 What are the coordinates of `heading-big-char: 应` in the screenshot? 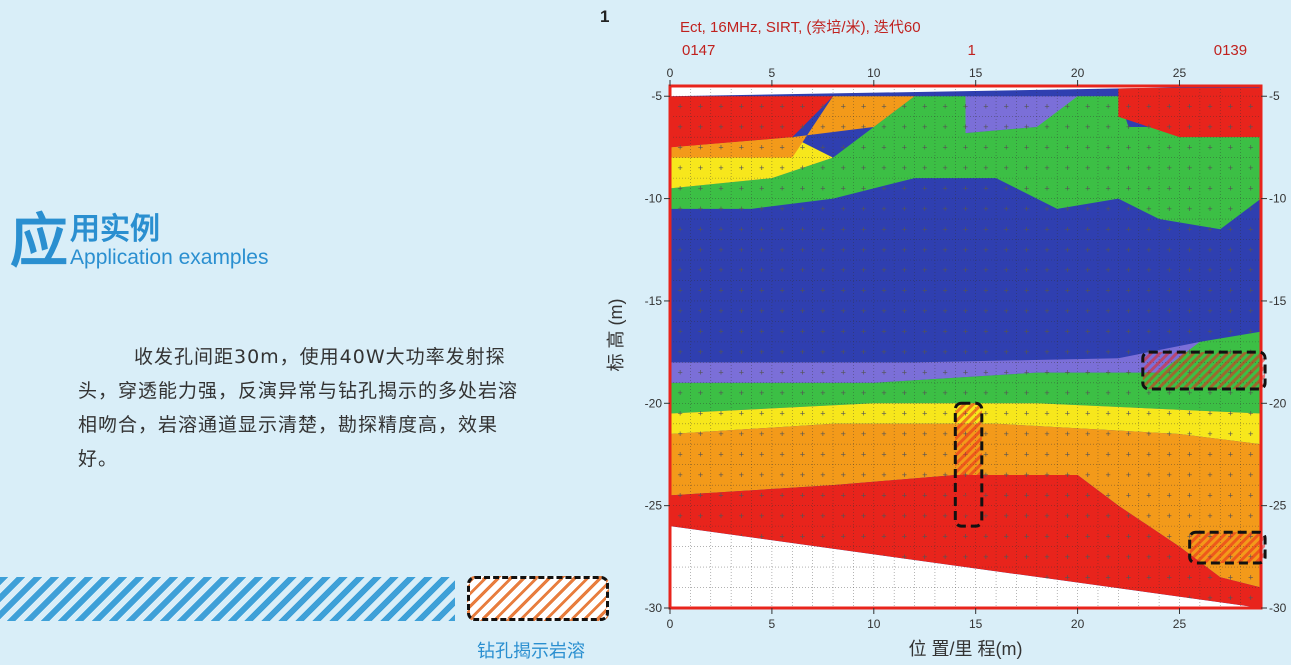 It's located at (39, 241).